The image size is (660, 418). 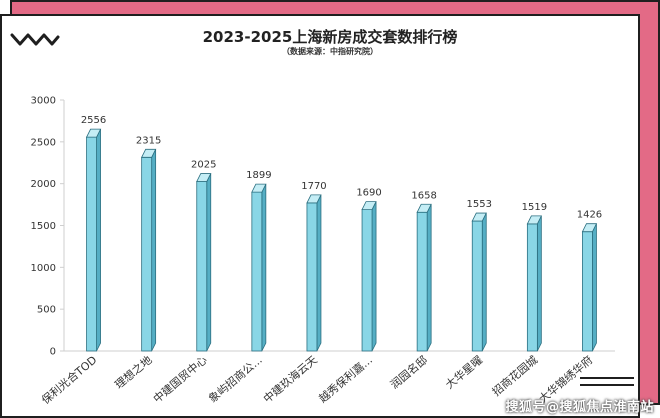 I want to click on x-tick-label: 保利光合TOD, so click(x=68, y=380).